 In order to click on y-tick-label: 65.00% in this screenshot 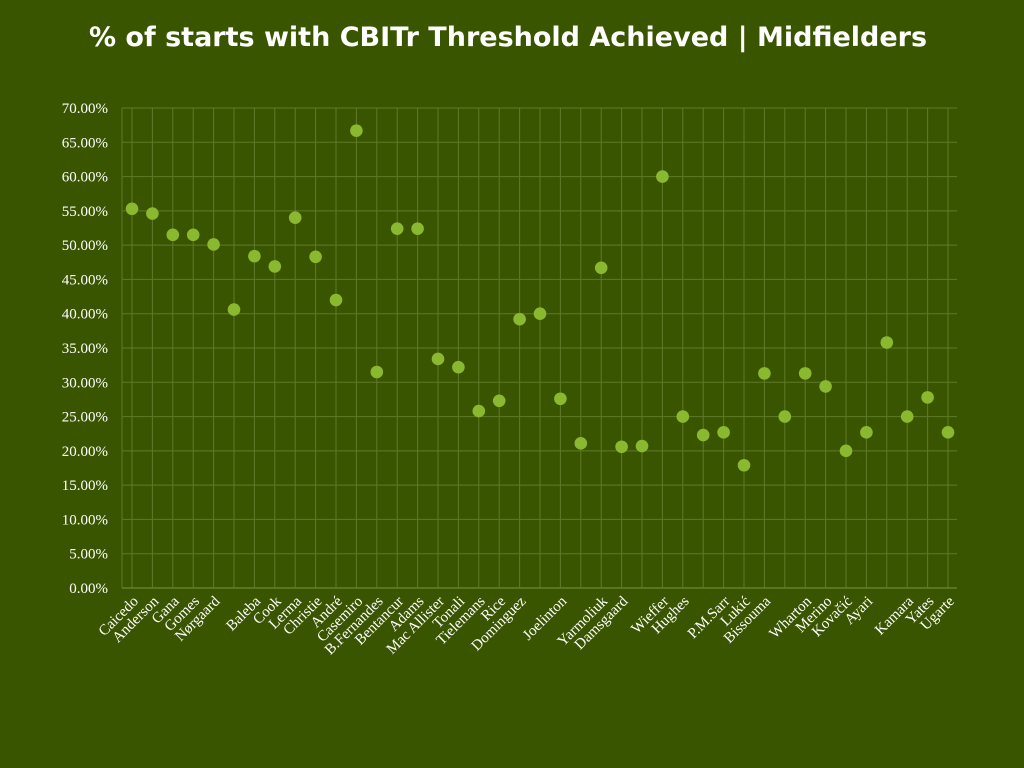, I will do `click(85, 143)`.